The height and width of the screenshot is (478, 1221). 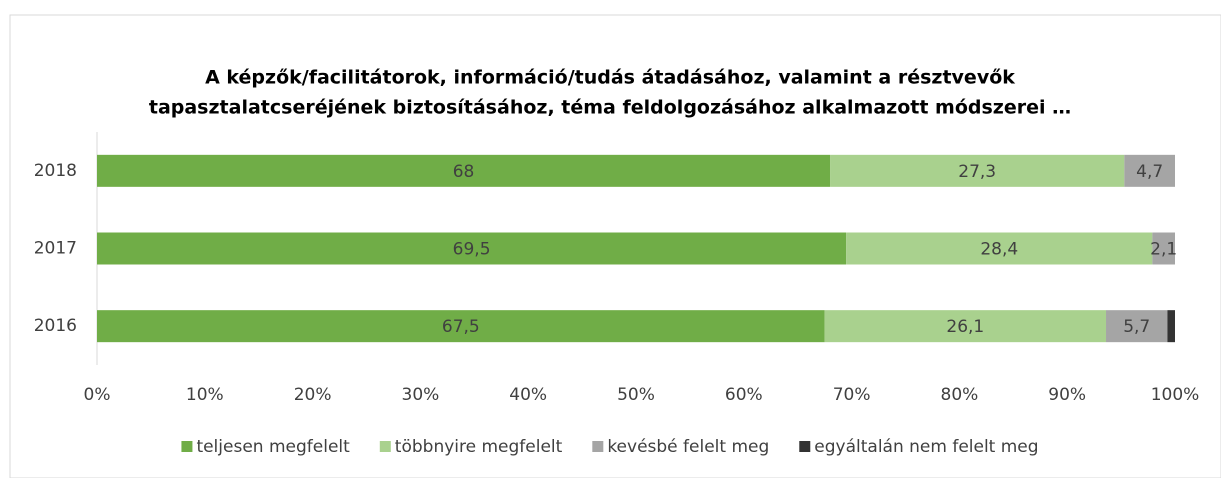 What do you see at coordinates (55, 249) in the screenshot?
I see `y-tick-label: 2017` at bounding box center [55, 249].